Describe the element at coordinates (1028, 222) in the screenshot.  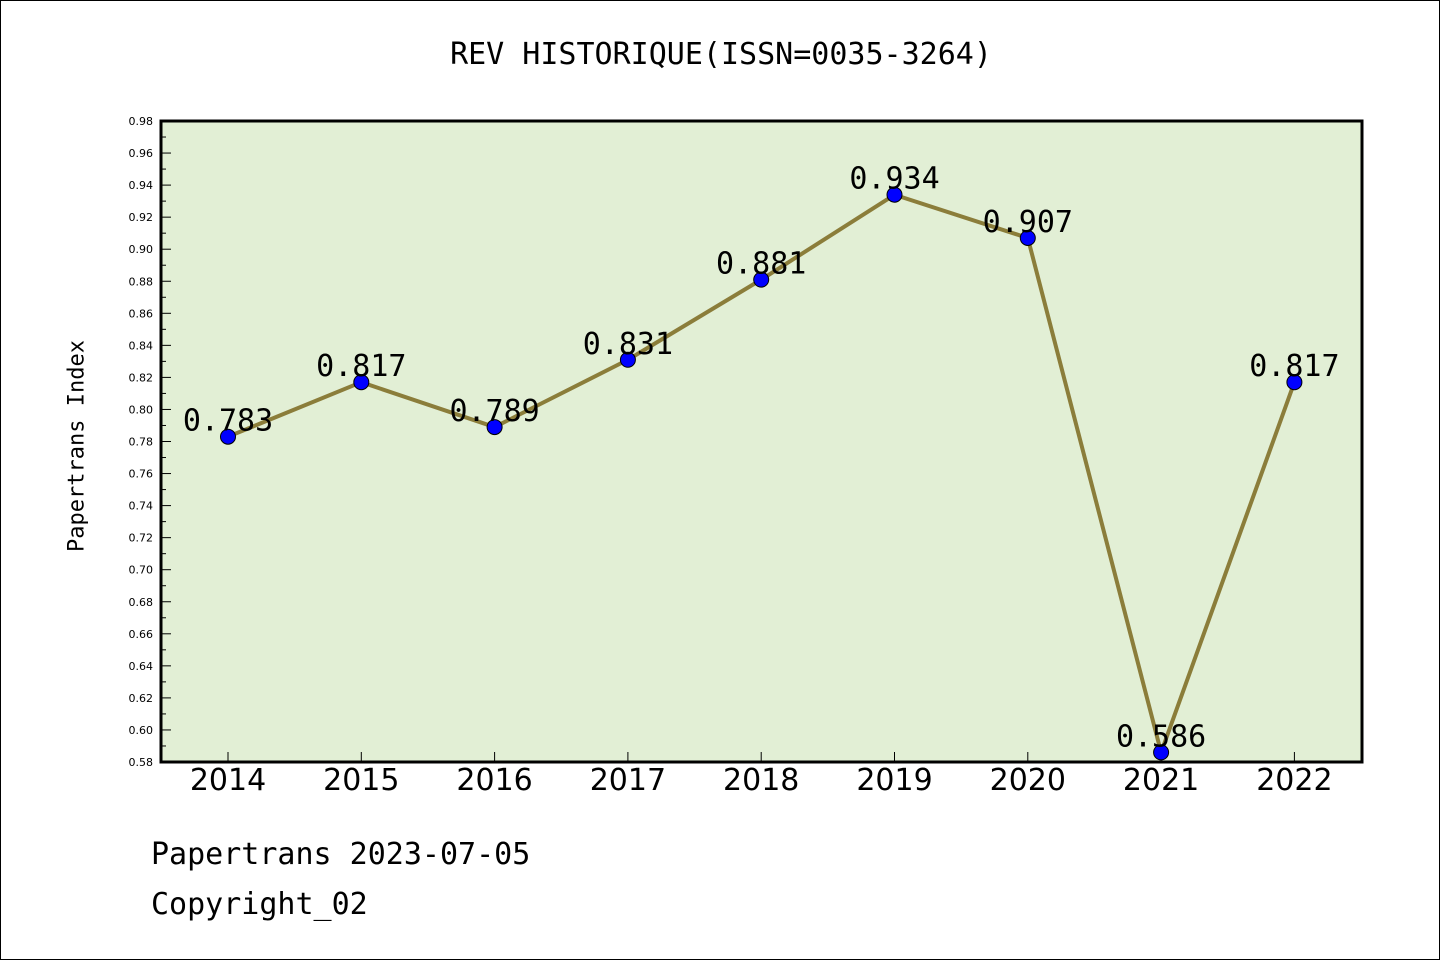
I see `data-label: 0.907` at that location.